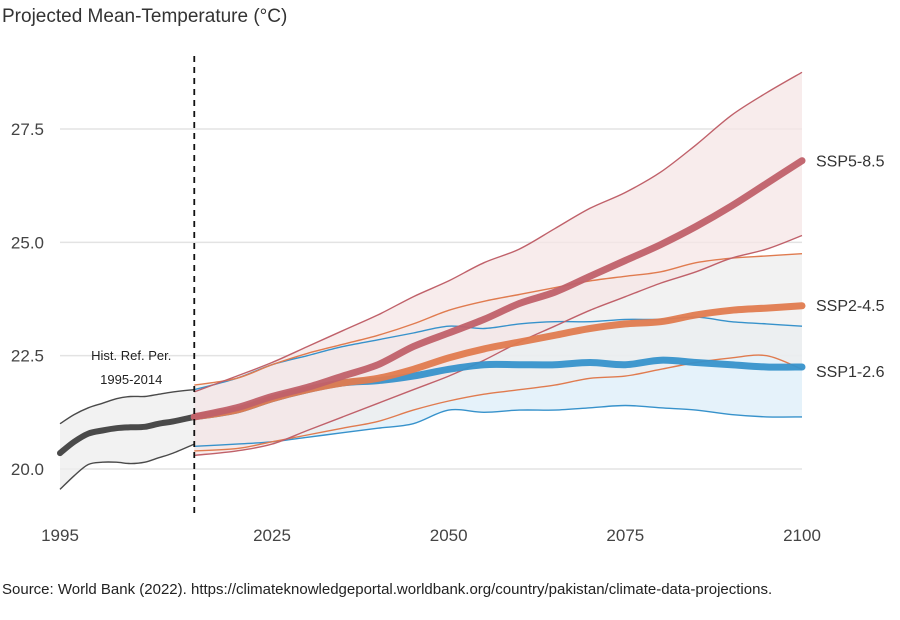 This screenshot has height=620, width=900. I want to click on chart-title: Projected Mean-Temperature (°C), so click(145, 16).